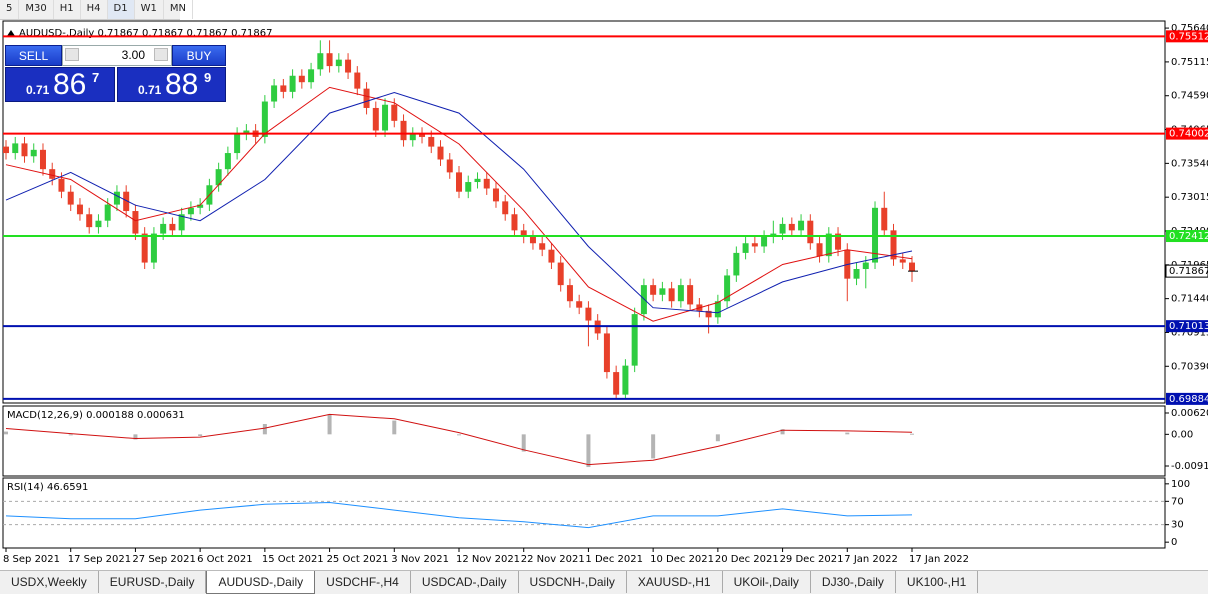 The image size is (1208, 594). Describe the element at coordinates (115, 73) in the screenshot. I see `one-click-trading: SELL 3.00 BUY 0.71 86 7 0.71 88 9` at that location.